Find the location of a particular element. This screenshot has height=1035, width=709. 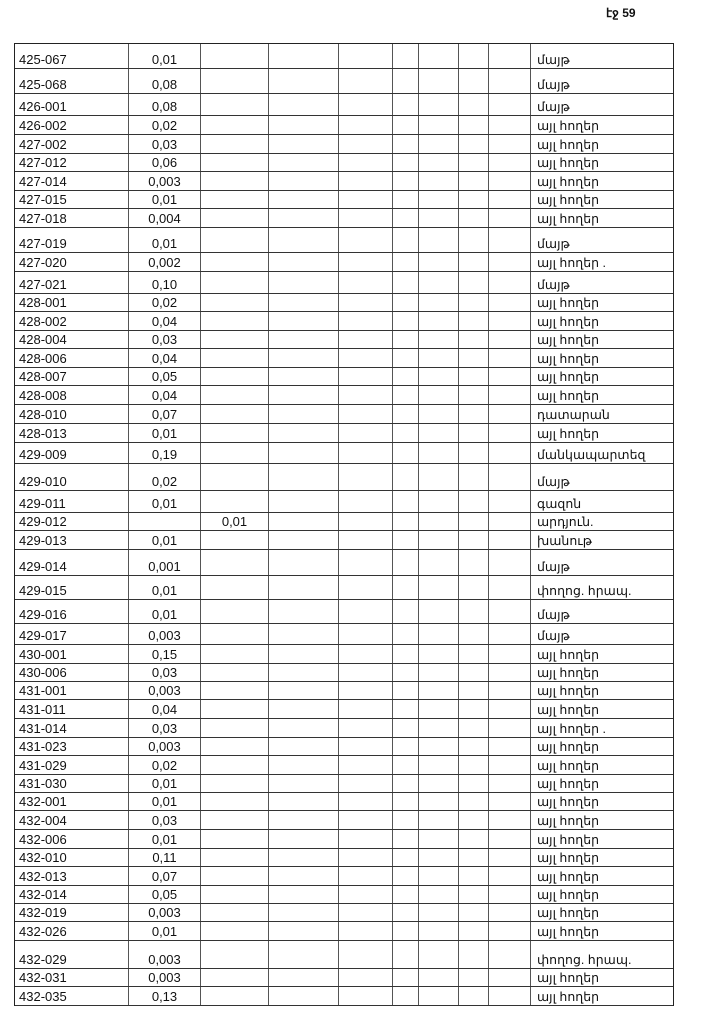

table-row: 432-019 0,003 այլ հողեր is located at coordinates (344, 913).